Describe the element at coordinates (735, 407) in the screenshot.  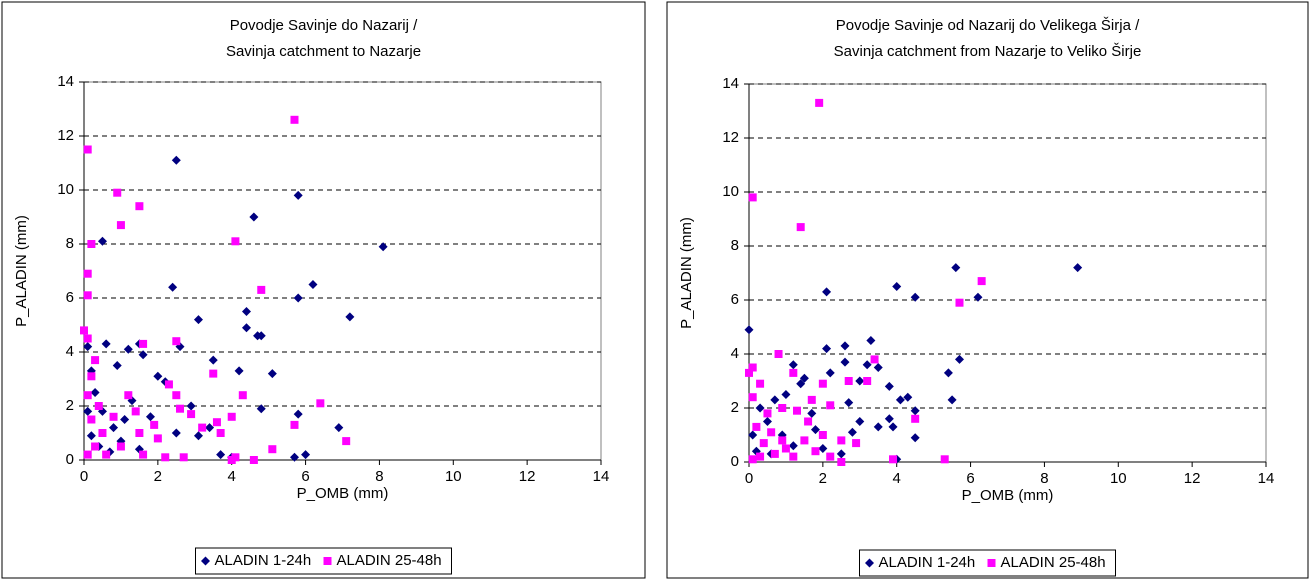
I see `y-tick-label: 2` at that location.